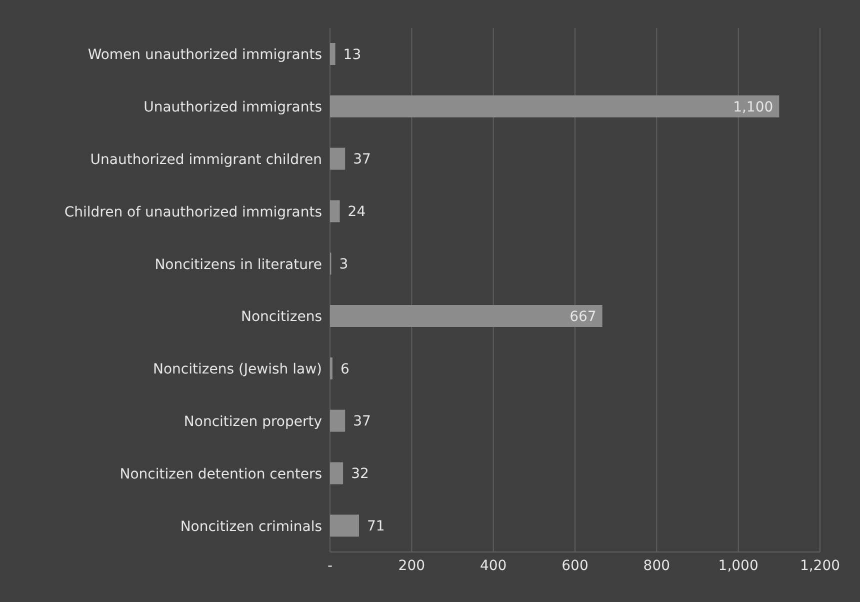 The width and height of the screenshot is (860, 602). What do you see at coordinates (221, 474) in the screenshot?
I see `y-tick-label: Noncitizen detention centers` at bounding box center [221, 474].